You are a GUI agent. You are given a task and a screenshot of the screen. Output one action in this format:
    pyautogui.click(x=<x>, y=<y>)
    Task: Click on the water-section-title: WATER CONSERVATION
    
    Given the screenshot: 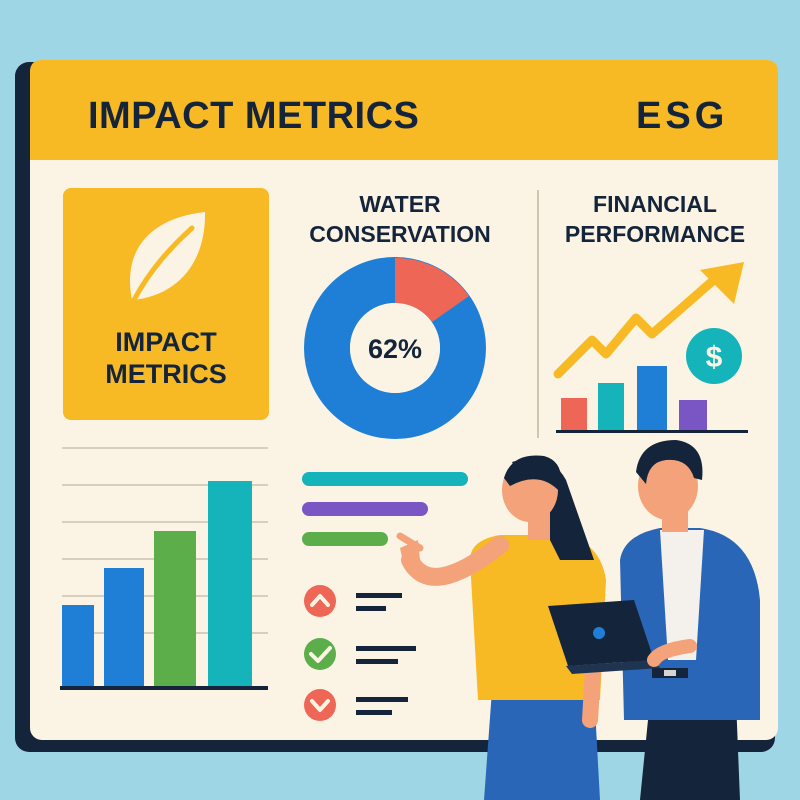 What is the action you would take?
    pyautogui.click(x=400, y=219)
    